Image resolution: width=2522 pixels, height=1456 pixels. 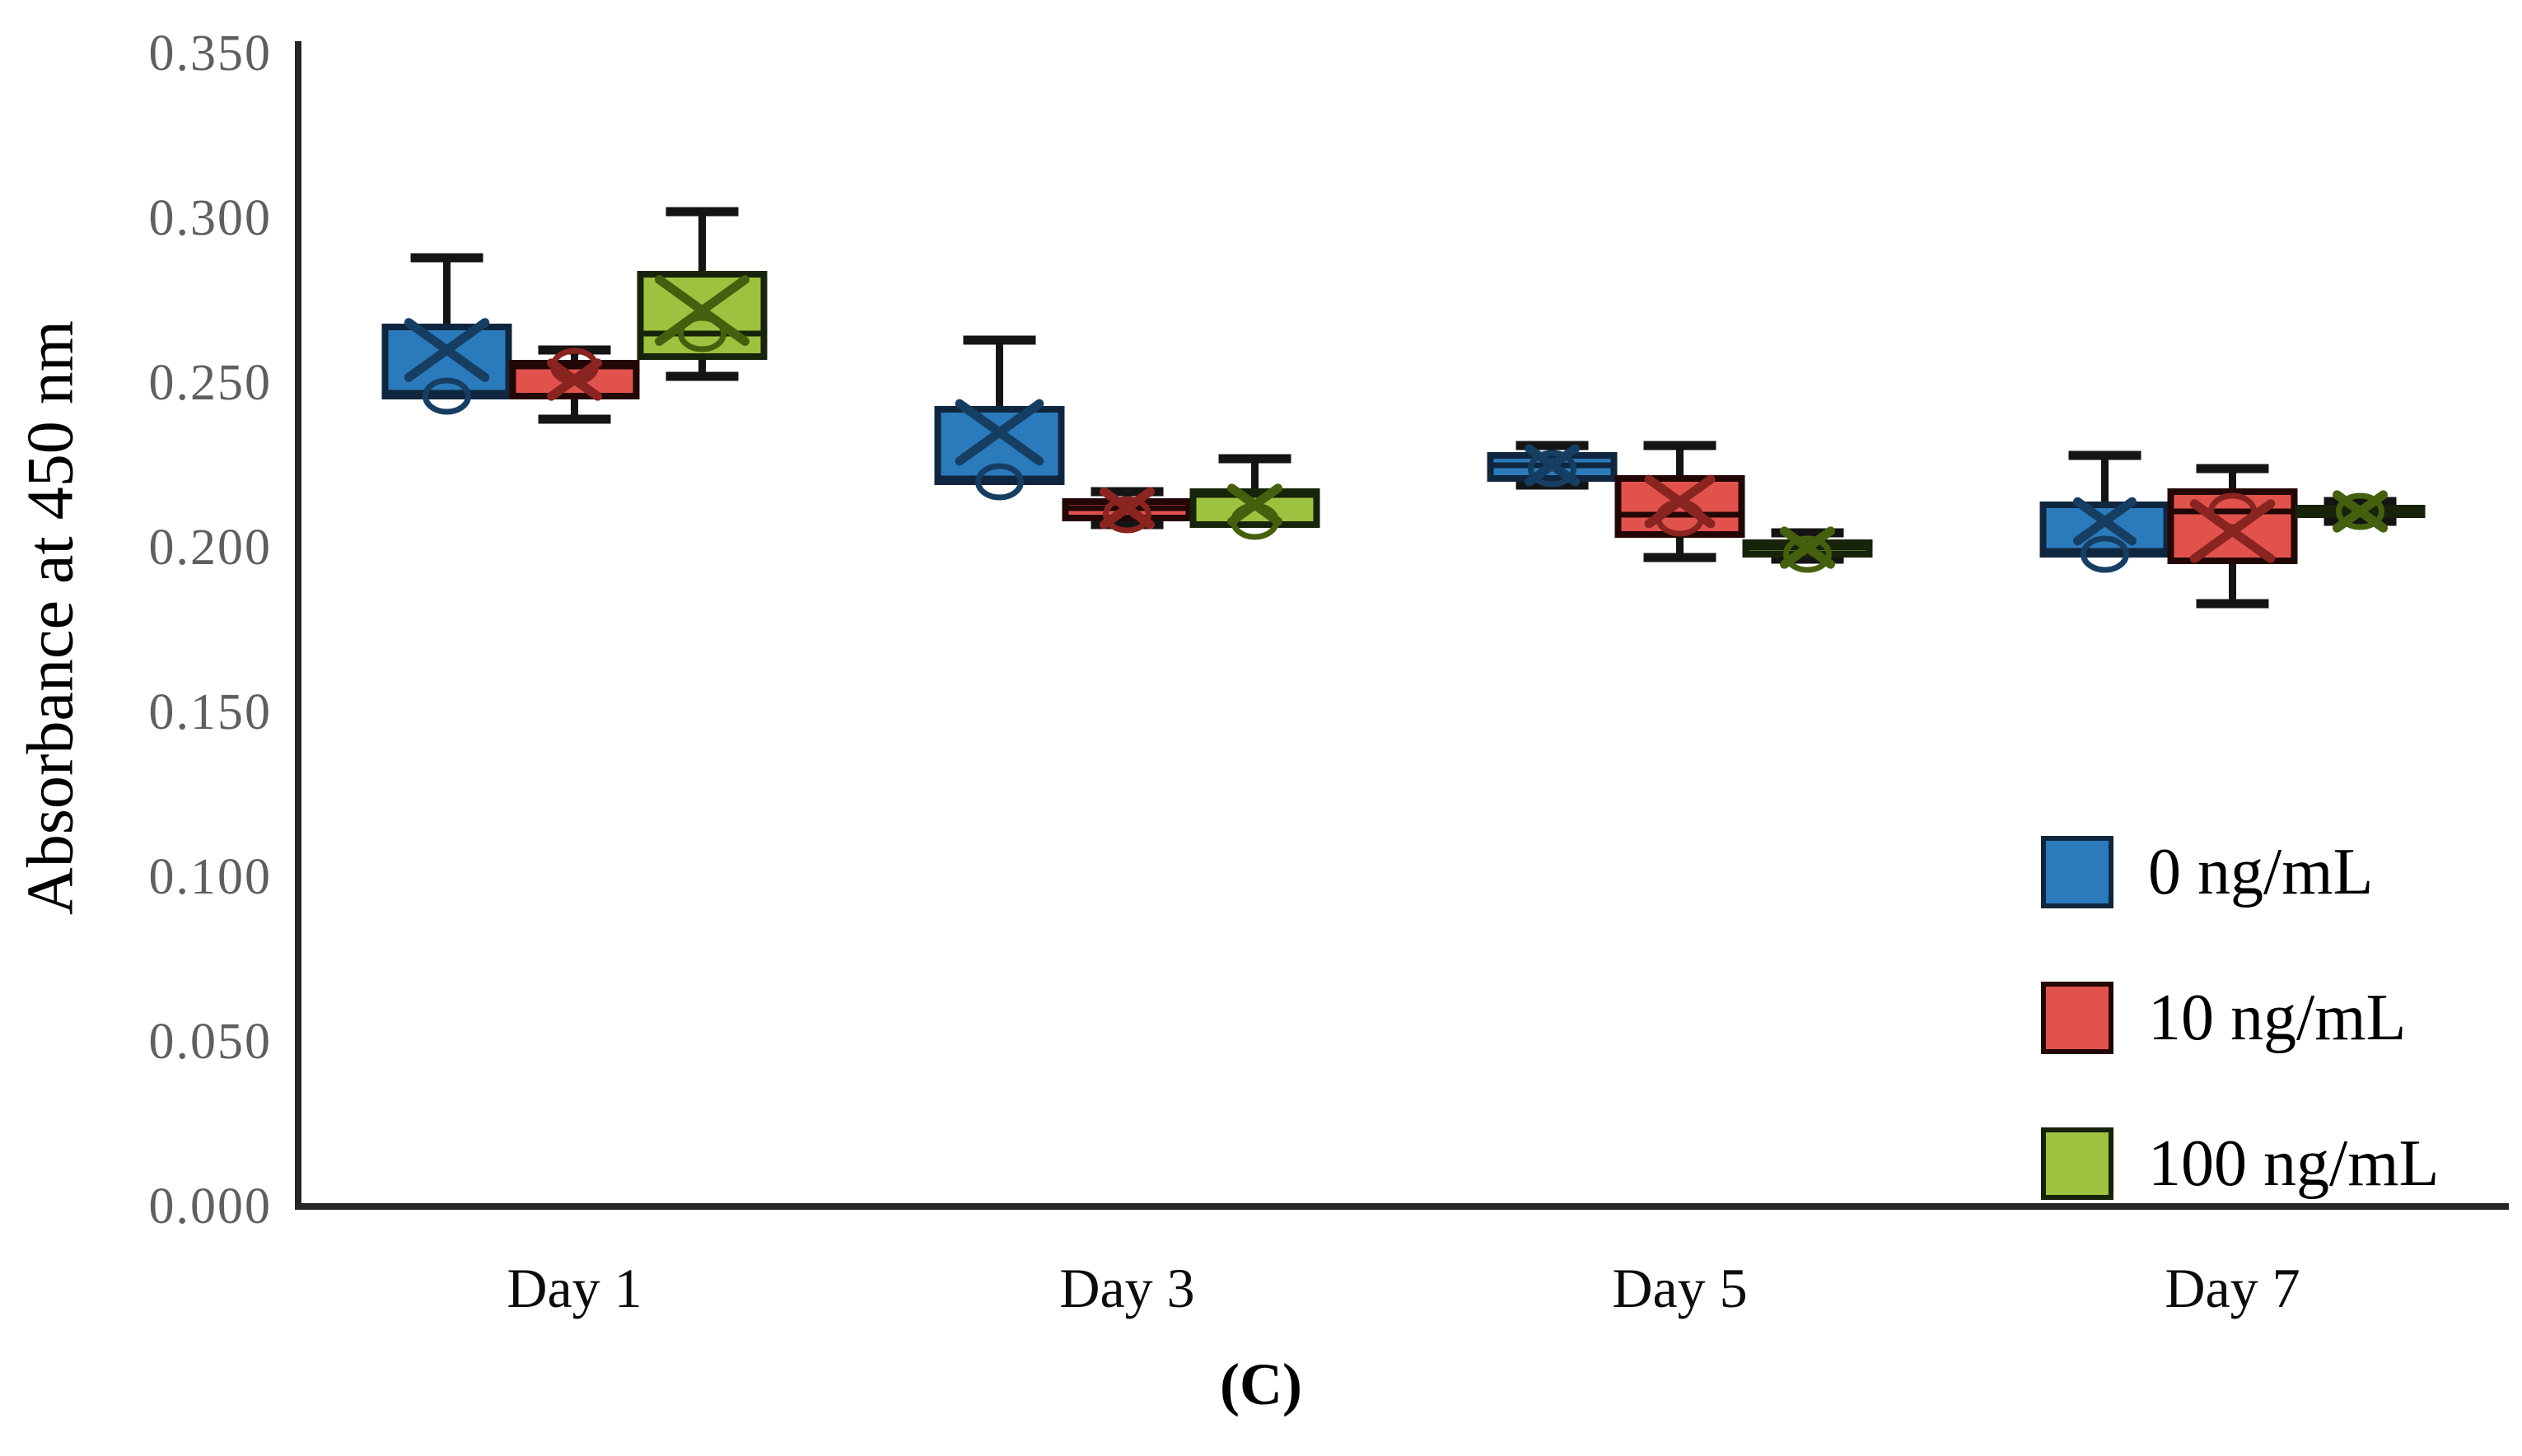 I want to click on box-day3-10ngmL, so click(x=1127, y=510).